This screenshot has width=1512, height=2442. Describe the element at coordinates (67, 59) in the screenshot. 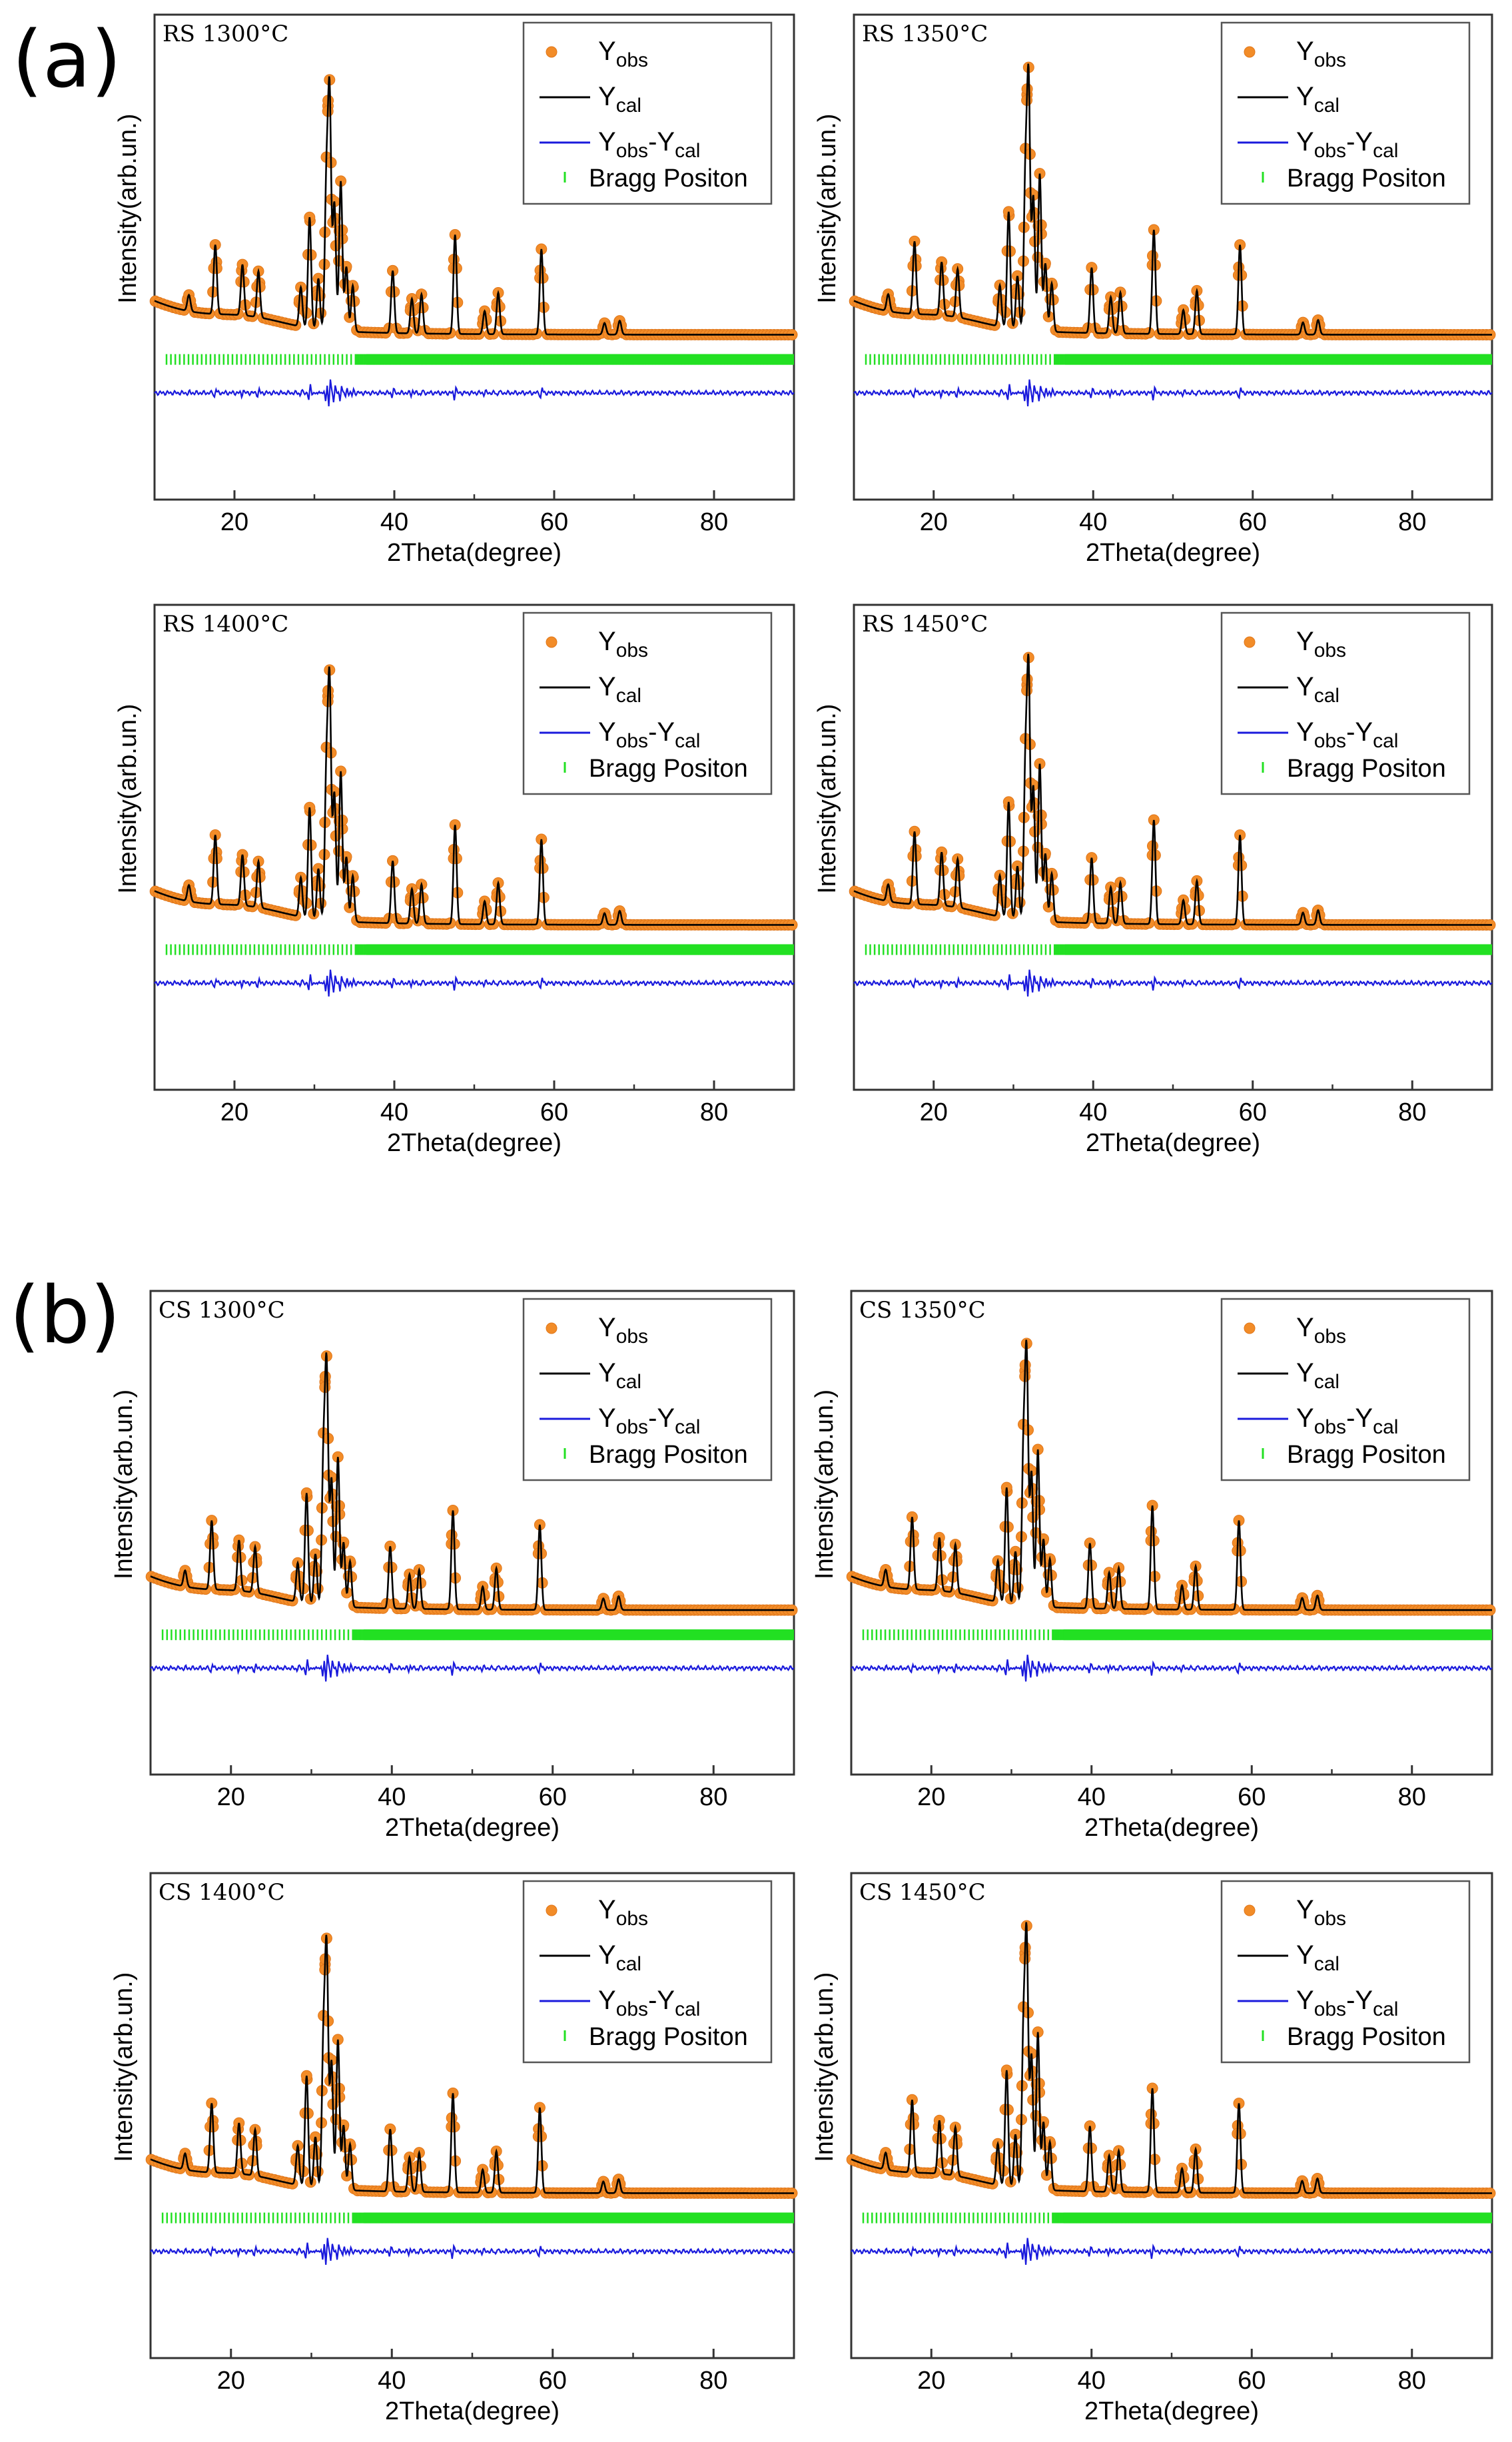

I see `panel-label-a: (a)` at that location.